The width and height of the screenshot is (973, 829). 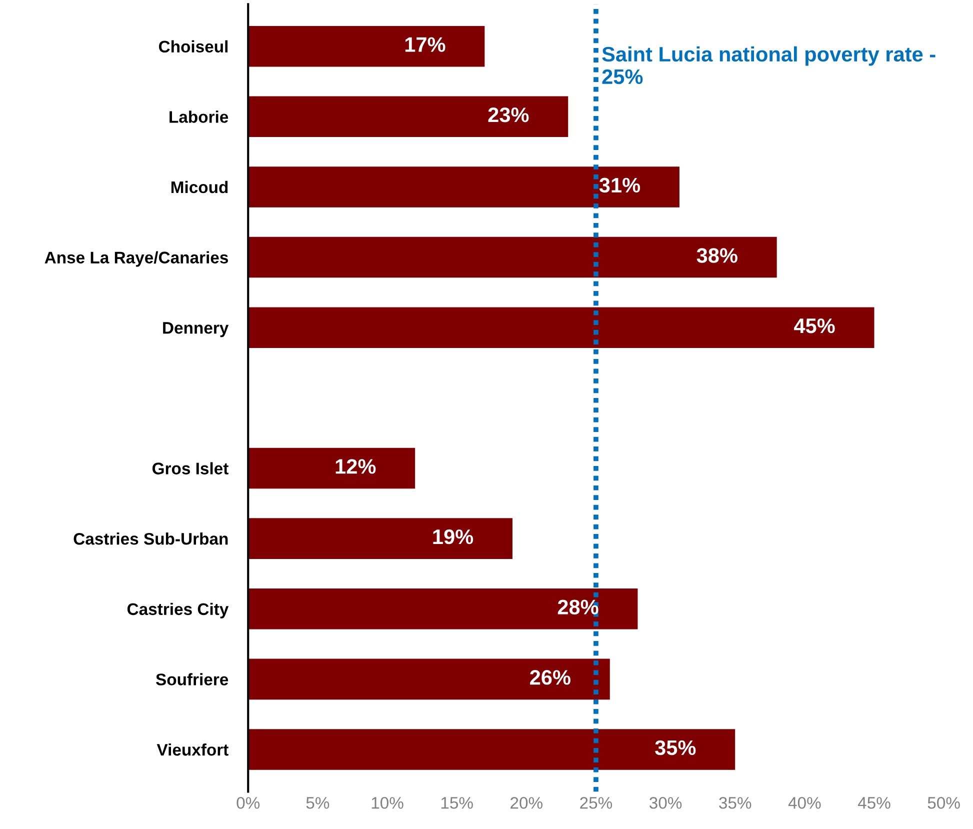 What do you see at coordinates (199, 116) in the screenshot?
I see `y-tick-label: Laborie` at bounding box center [199, 116].